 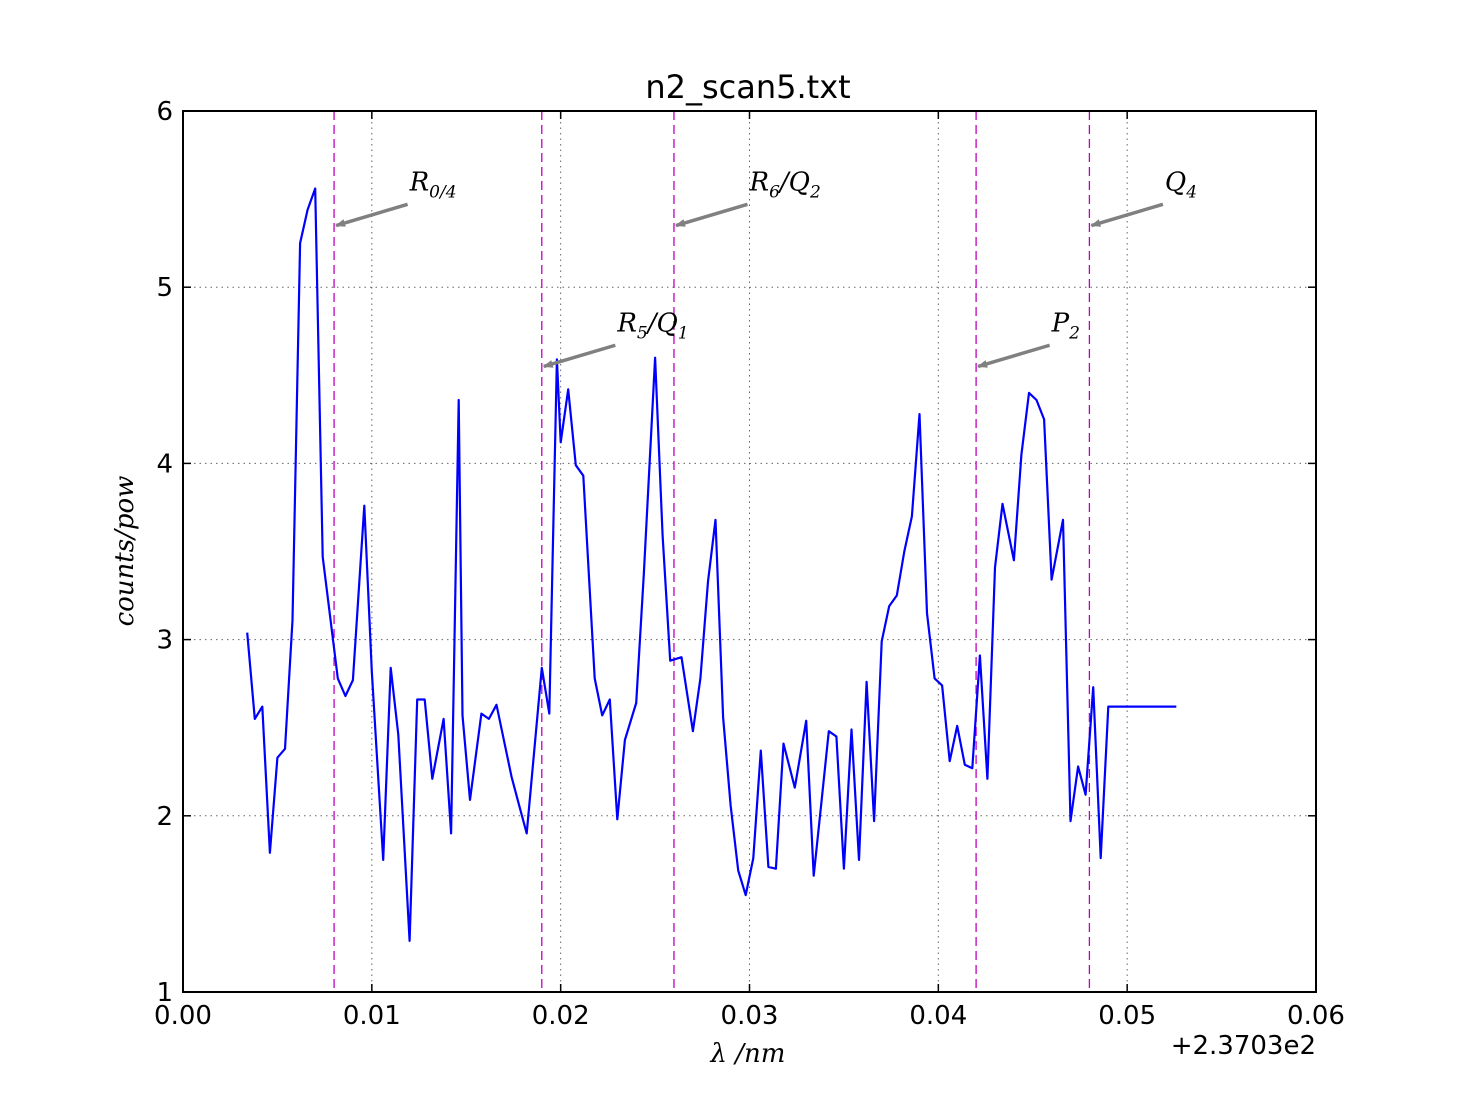 What do you see at coordinates (785, 184) in the screenshot?
I see `annotation-label: R6/Q2` at bounding box center [785, 184].